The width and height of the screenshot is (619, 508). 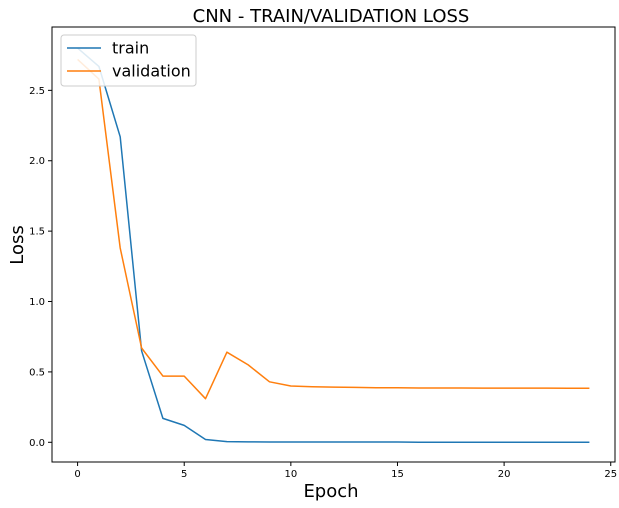 What do you see at coordinates (37, 161) in the screenshot?
I see `y-tick-label: 2.0` at bounding box center [37, 161].